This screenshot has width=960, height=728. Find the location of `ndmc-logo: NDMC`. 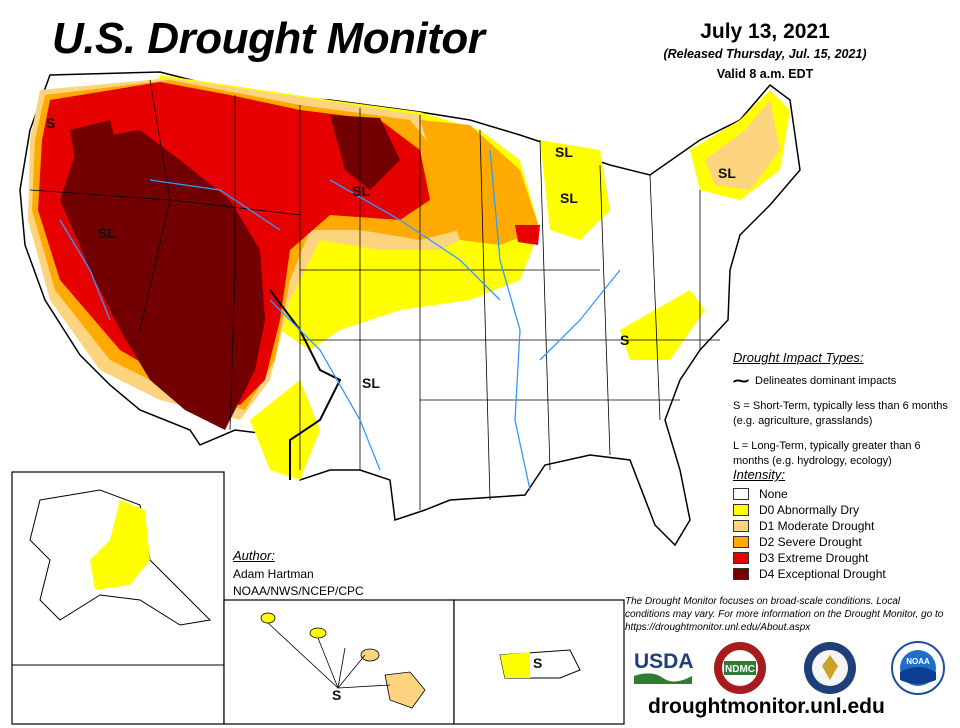

ndmc-logo: NDMC is located at coordinates (740, 668).